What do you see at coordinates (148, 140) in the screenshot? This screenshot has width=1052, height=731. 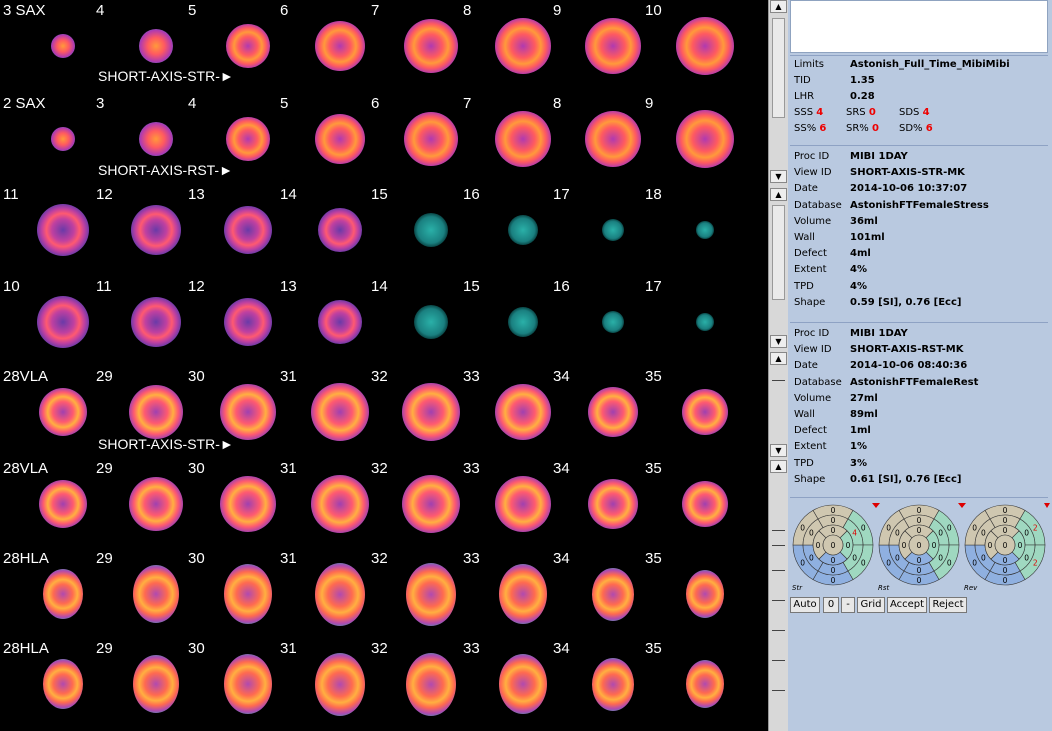 I see `image-frame: 3` at bounding box center [148, 140].